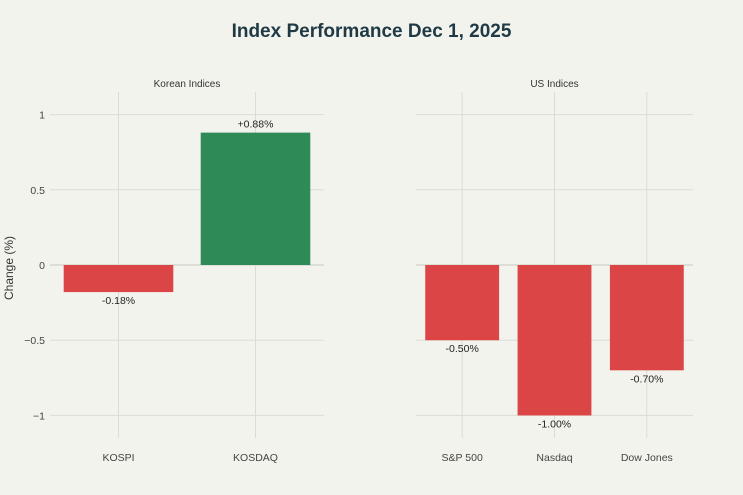 The image size is (743, 495). What do you see at coordinates (255, 458) in the screenshot?
I see `x-tick-label: KOSDAQ` at bounding box center [255, 458].